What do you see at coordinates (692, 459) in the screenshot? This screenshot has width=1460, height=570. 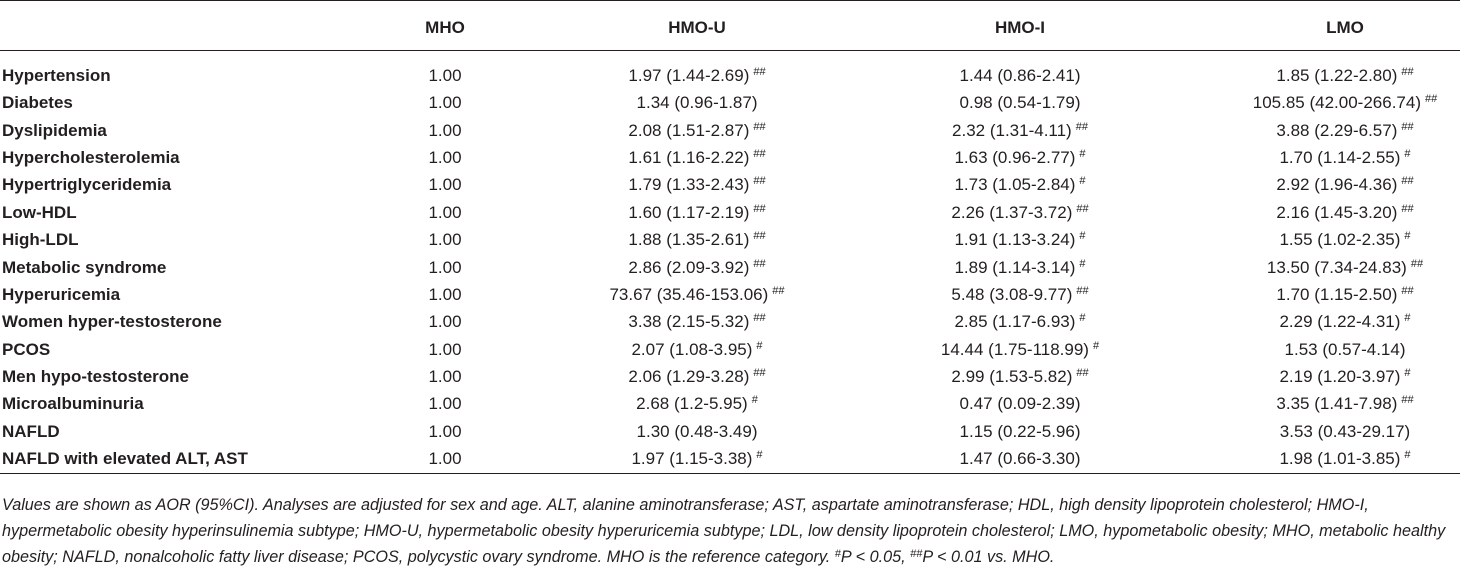 I see `cell-value: 1.97 (1.15-3.38)` at bounding box center [692, 459].